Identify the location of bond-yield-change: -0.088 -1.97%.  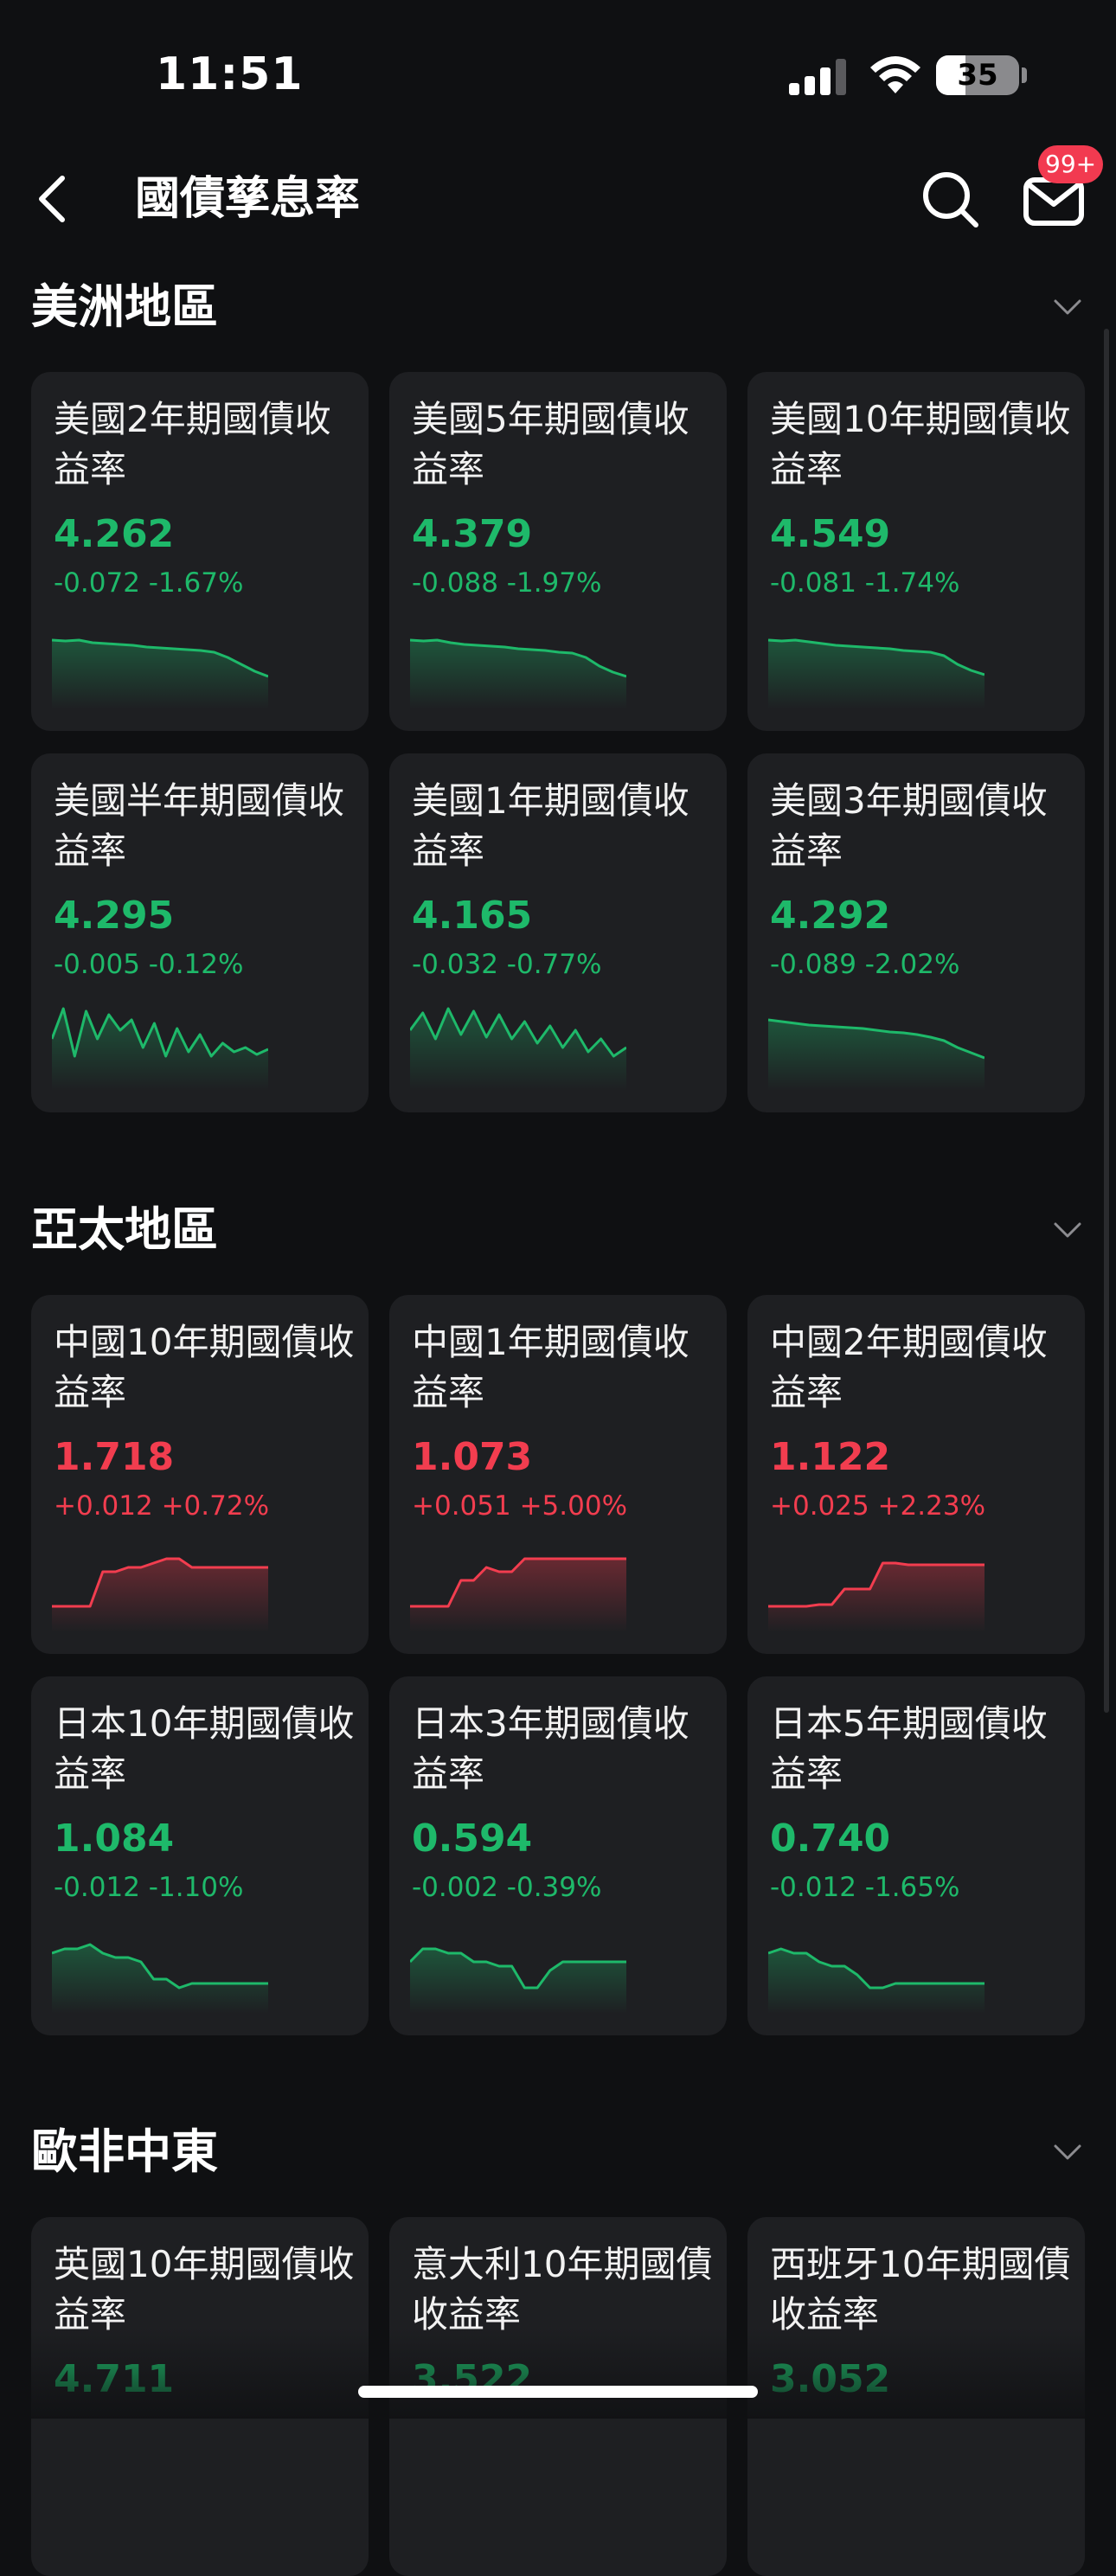
(507, 583).